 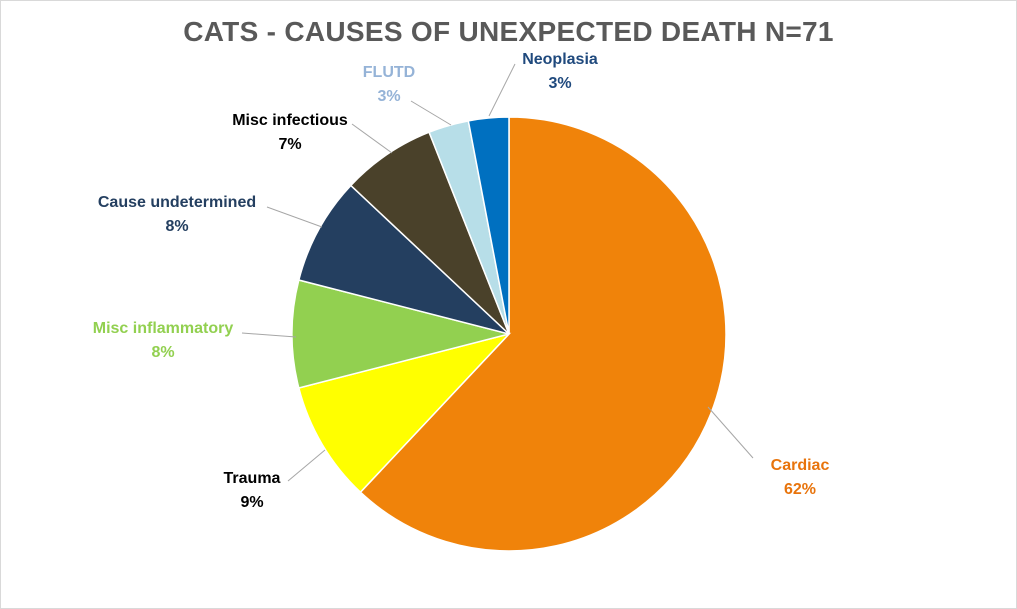 What do you see at coordinates (388, 96) in the screenshot?
I see `slice-percent-flutd: 3%` at bounding box center [388, 96].